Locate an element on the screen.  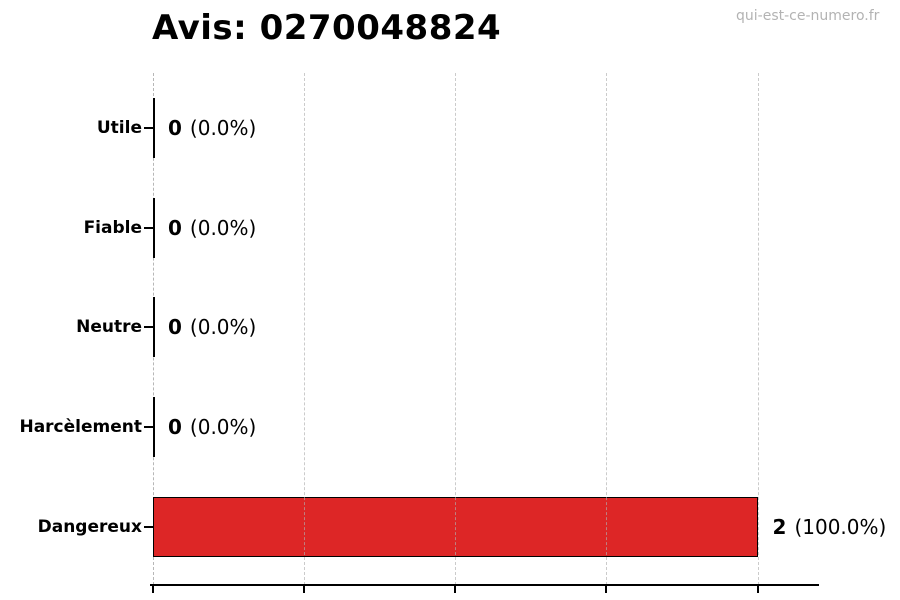
chart-title: Avis: 0270048824 is located at coordinates (327, 28).